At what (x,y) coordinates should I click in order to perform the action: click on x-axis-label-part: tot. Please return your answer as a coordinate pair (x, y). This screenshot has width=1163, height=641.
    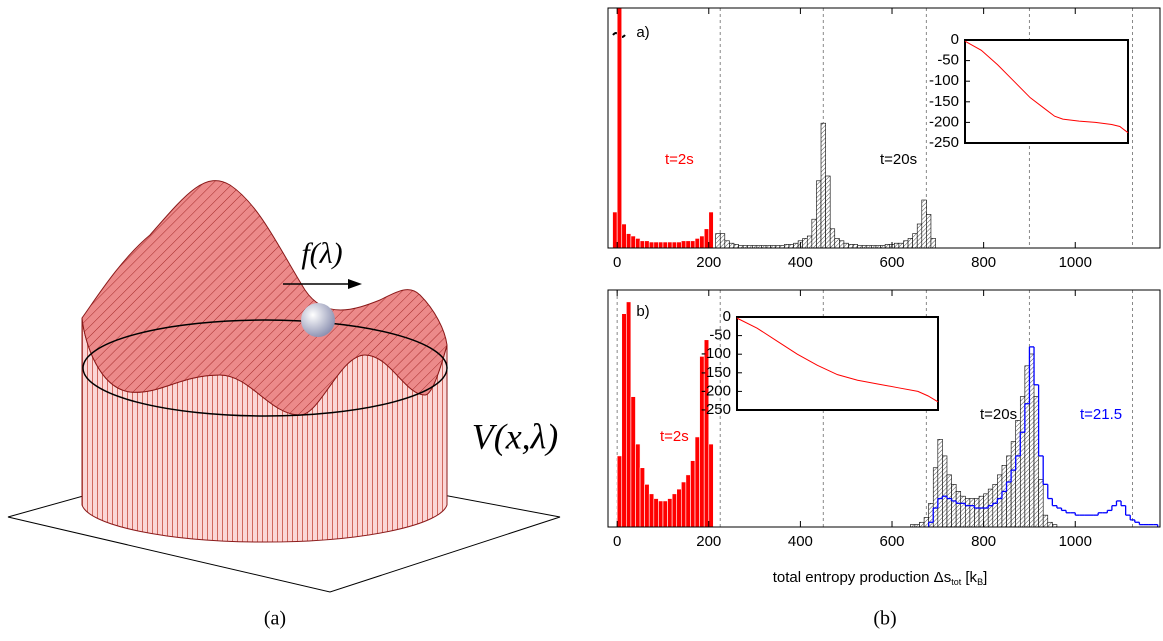
    Looking at the image, I should click on (956, 582).